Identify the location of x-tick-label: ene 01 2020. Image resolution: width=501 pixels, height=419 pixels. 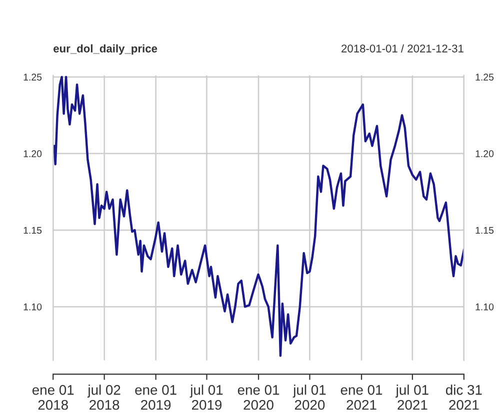
(259, 397).